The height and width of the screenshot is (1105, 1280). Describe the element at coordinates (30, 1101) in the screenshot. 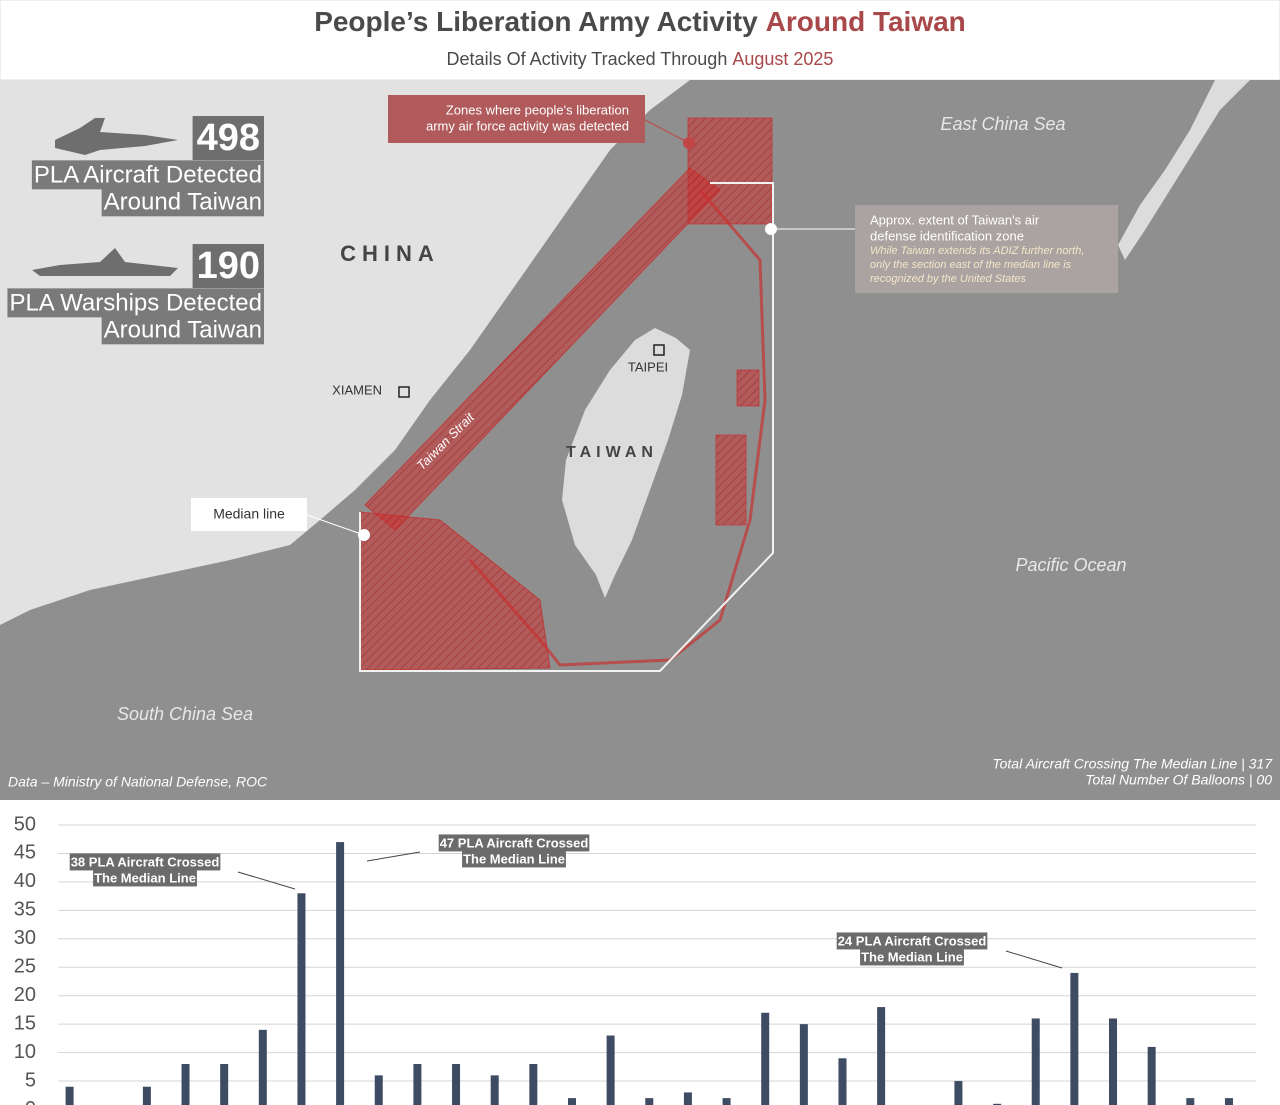

I see `y-tick-label: 0` at that location.